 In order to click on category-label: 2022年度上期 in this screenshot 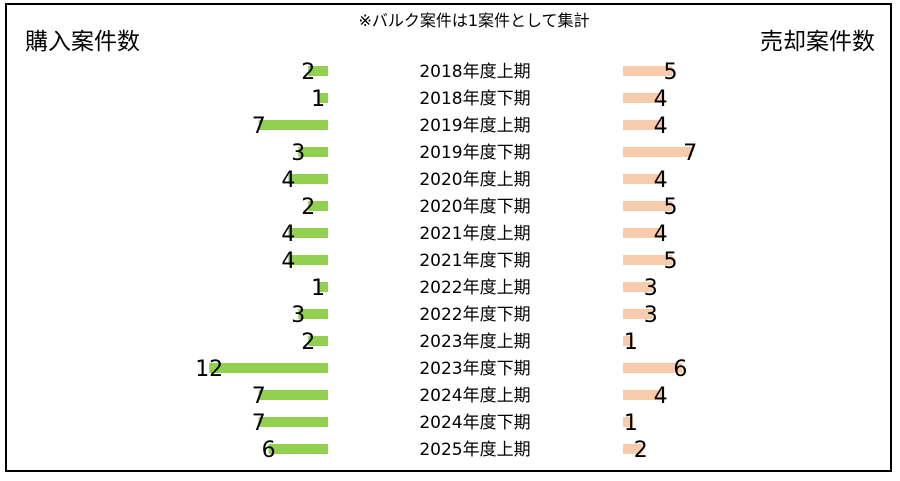, I will do `click(474, 288)`.